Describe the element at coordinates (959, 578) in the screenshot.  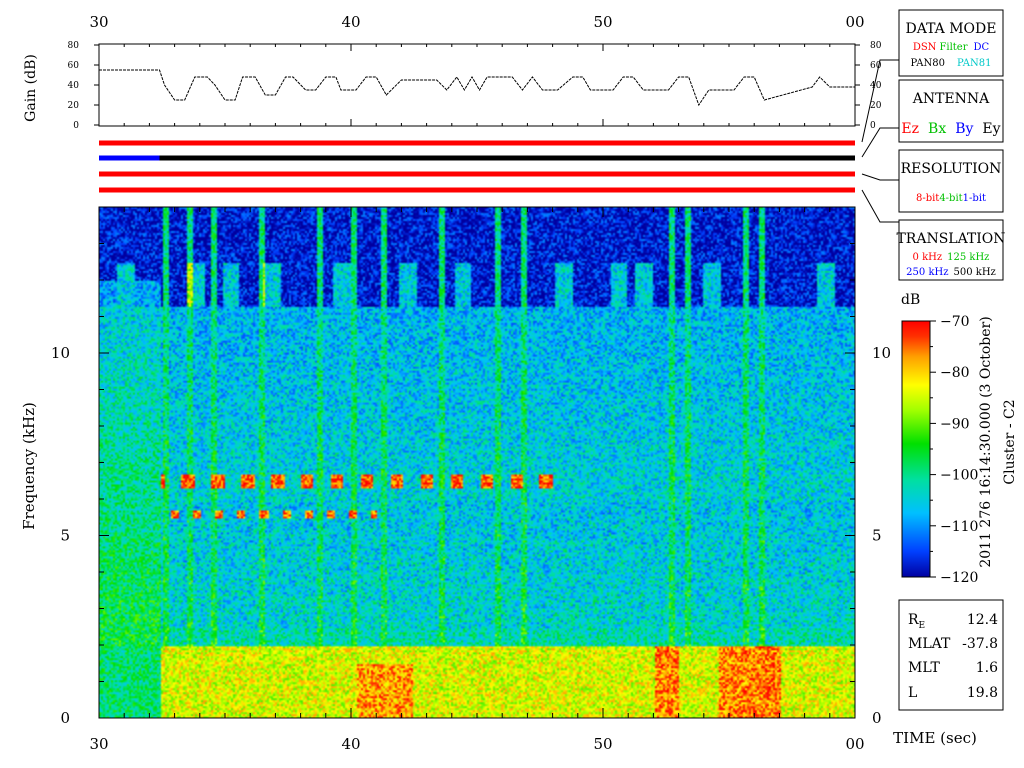
I see `colorbar-tick-label: −120` at that location.